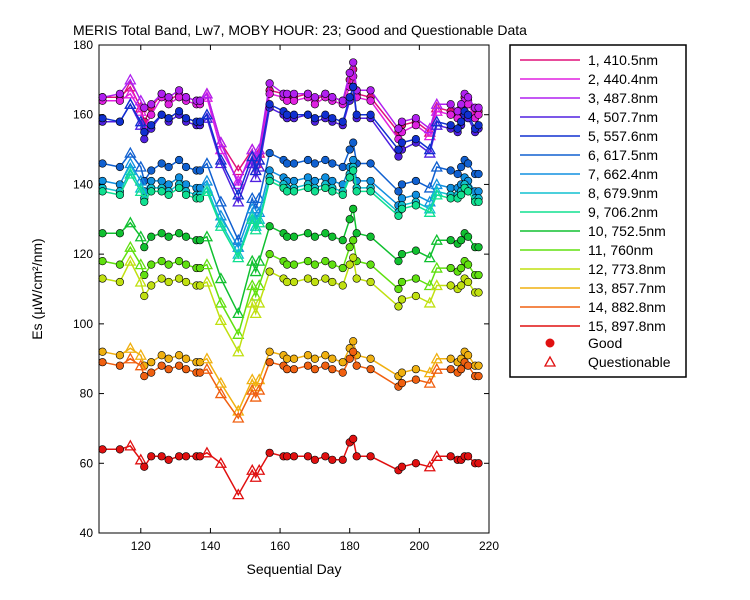  I want to click on legend-label-4: 4, 507.7nm, so click(623, 117).